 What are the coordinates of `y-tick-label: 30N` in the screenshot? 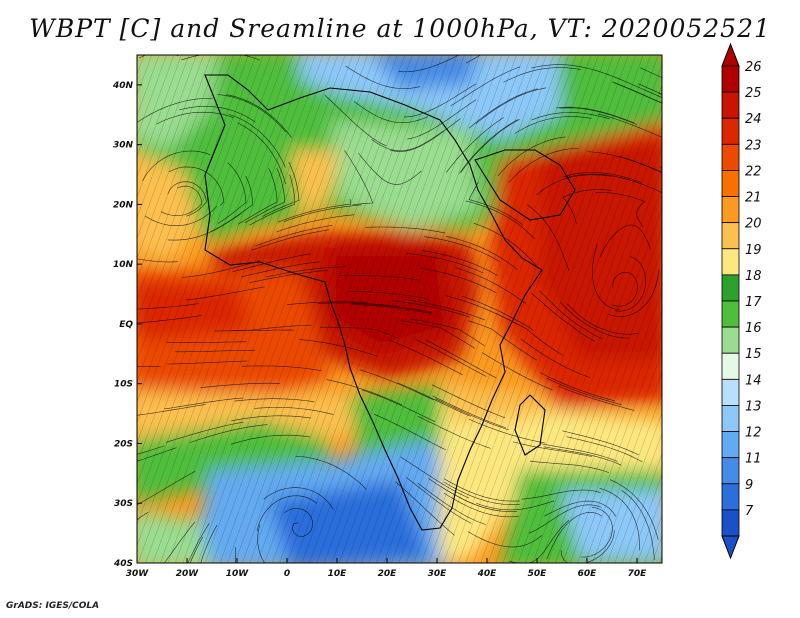 It's located at (123, 146).